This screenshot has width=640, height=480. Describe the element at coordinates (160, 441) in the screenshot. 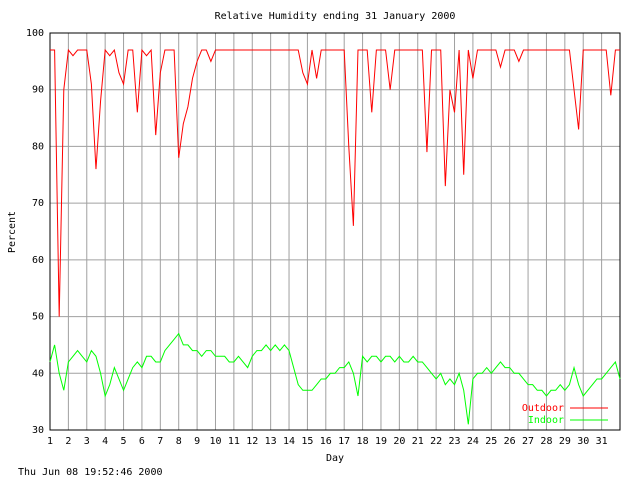

I see `x-tick-label: 7` at that location.